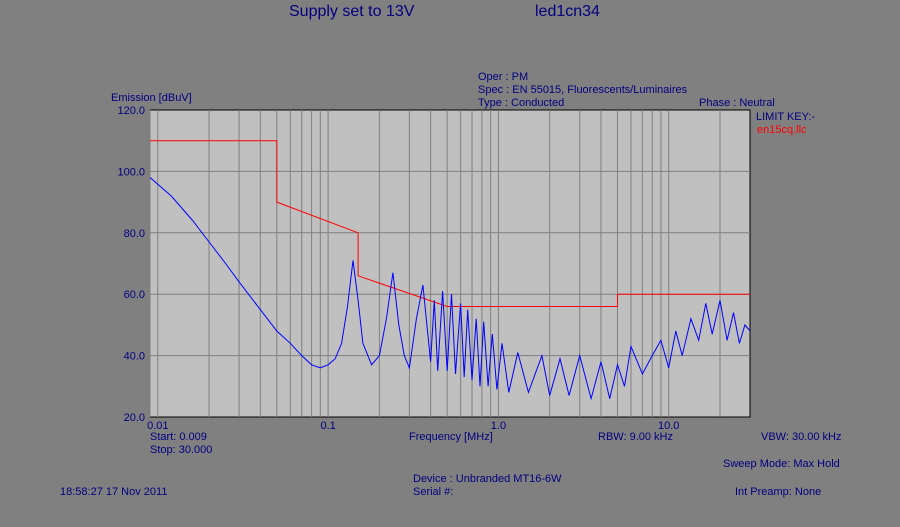  I want to click on device-label: Device : Unbranded MT16-6W, so click(487, 479).